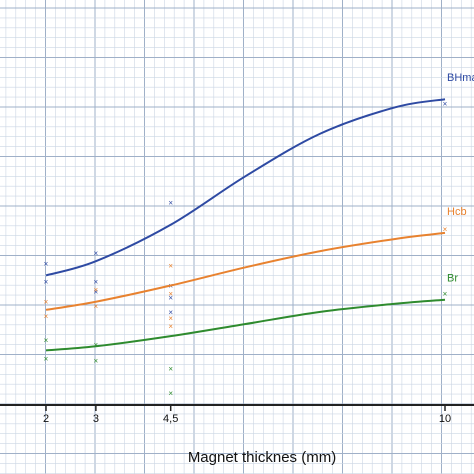  What do you see at coordinates (445, 419) in the screenshot?
I see `x-tick-label: 10` at bounding box center [445, 419].